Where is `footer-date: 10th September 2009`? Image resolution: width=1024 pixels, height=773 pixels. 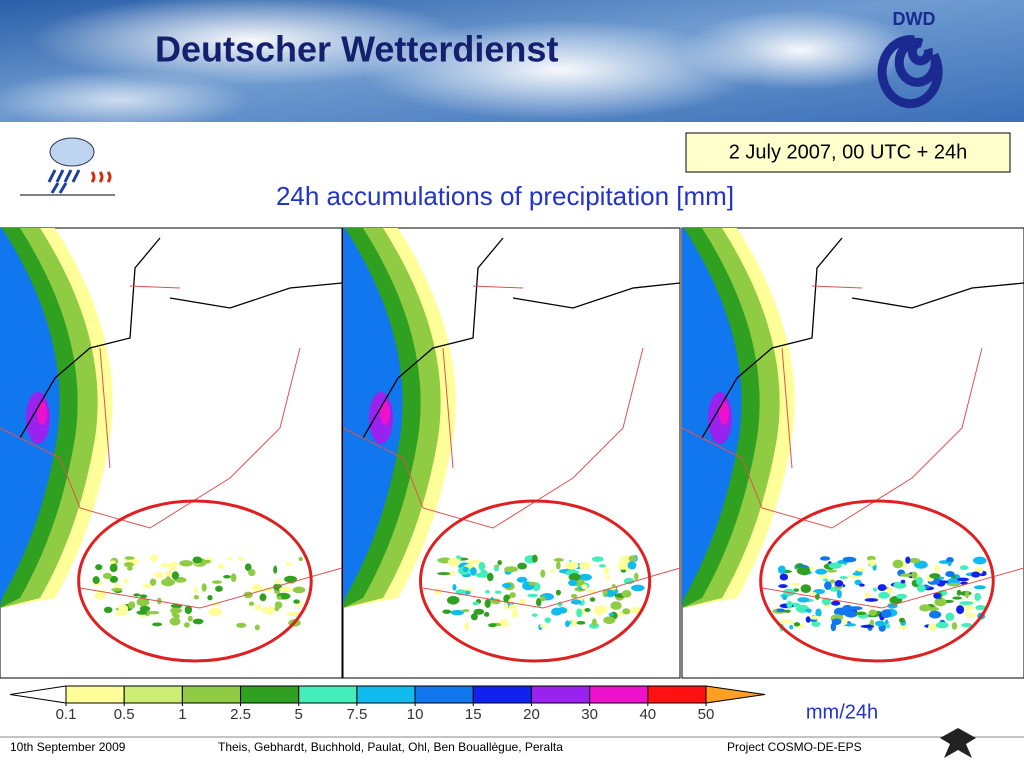 footer-date: 10th September 2009 is located at coordinates (68, 747).